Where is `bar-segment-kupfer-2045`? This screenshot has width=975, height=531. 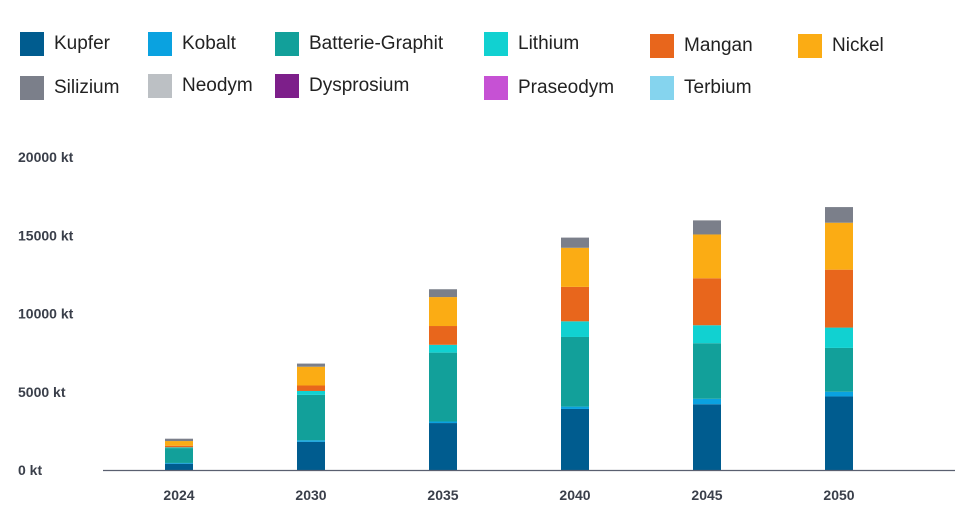
bar-segment-kupfer-2045 is located at coordinates (707, 437).